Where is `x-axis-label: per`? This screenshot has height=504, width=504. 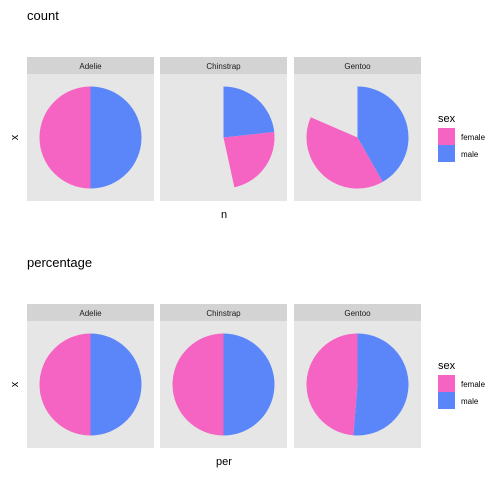 x-axis-label: per is located at coordinates (224, 462).